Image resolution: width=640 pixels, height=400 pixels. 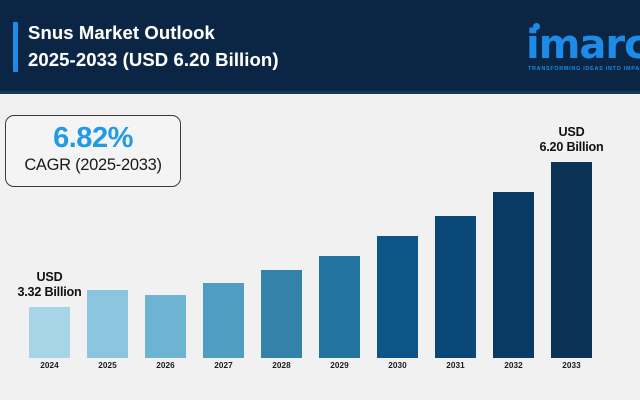 What do you see at coordinates (15, 47) in the screenshot?
I see `header-accent-stripe` at bounding box center [15, 47].